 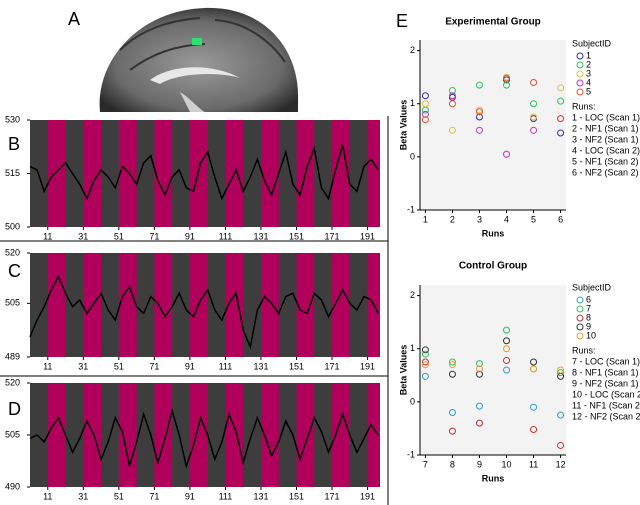 What do you see at coordinates (12, 226) in the screenshot?
I see `y-tick-label: 500` at bounding box center [12, 226].